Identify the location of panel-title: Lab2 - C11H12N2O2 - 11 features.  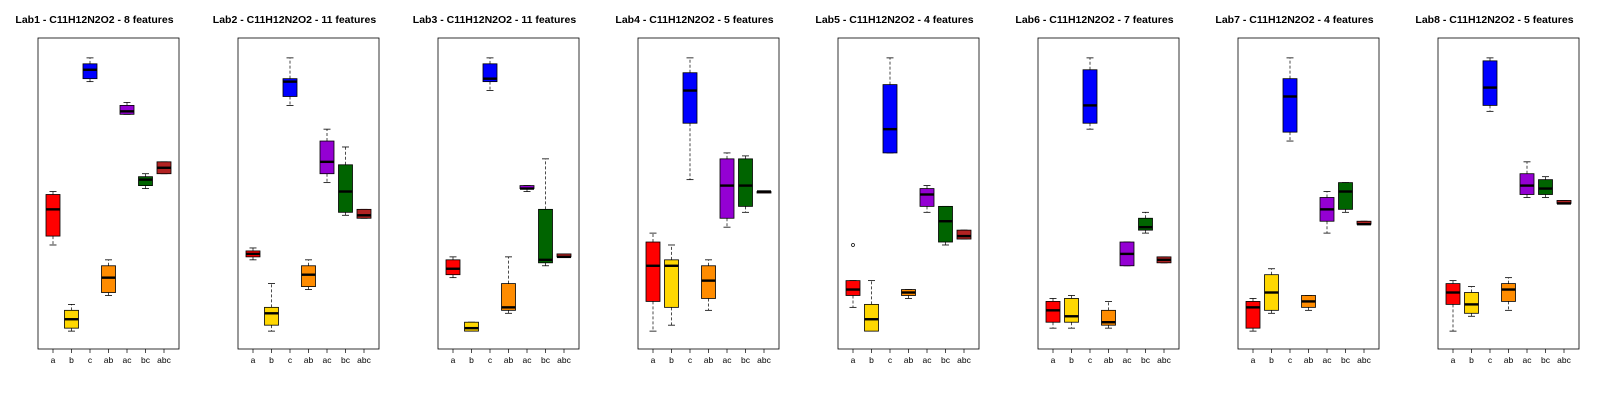
(295, 20).